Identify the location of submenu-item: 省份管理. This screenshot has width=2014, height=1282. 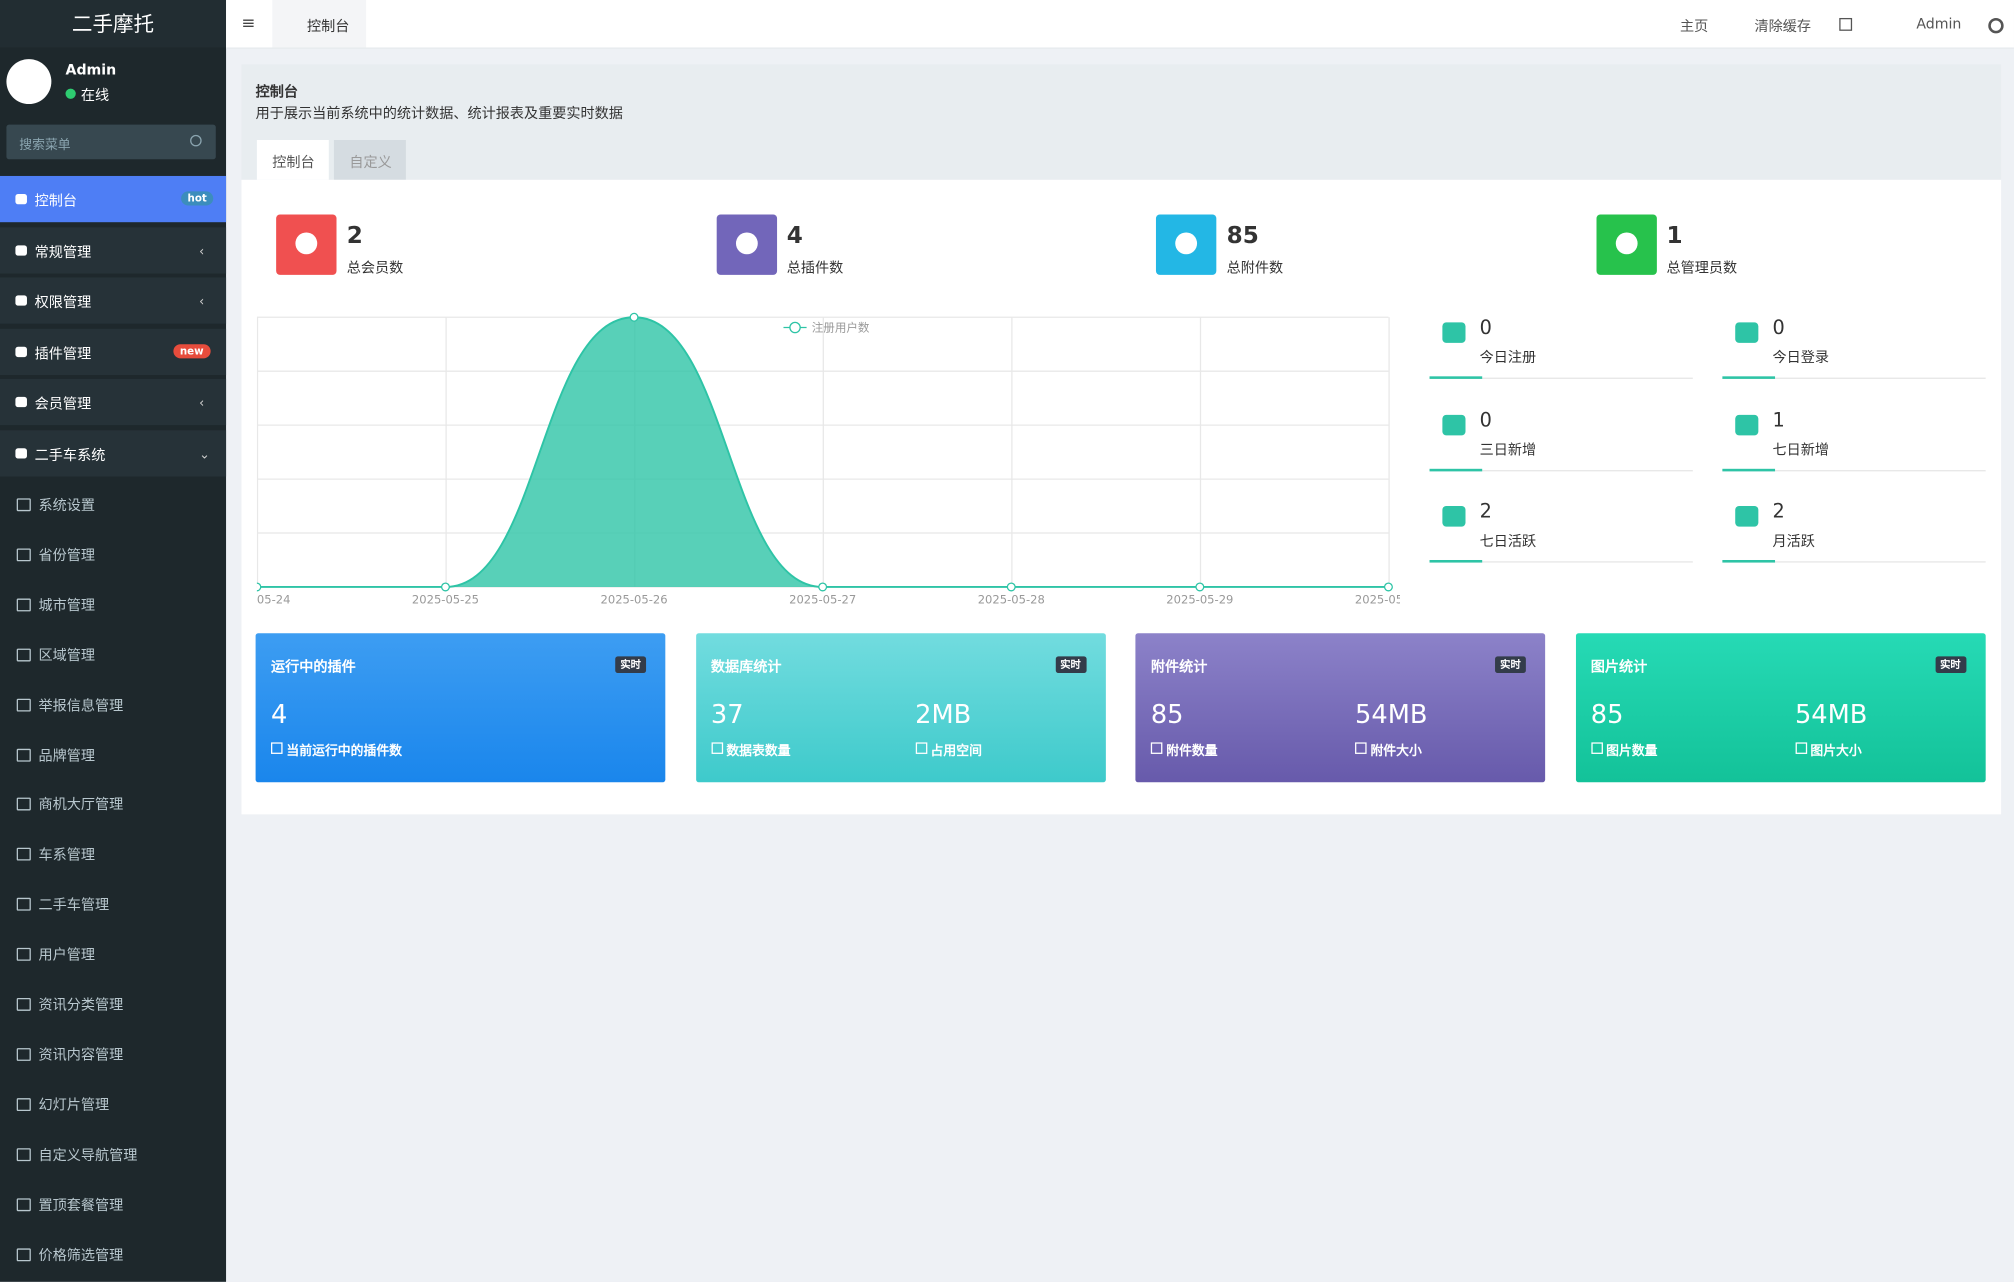
(113, 554).